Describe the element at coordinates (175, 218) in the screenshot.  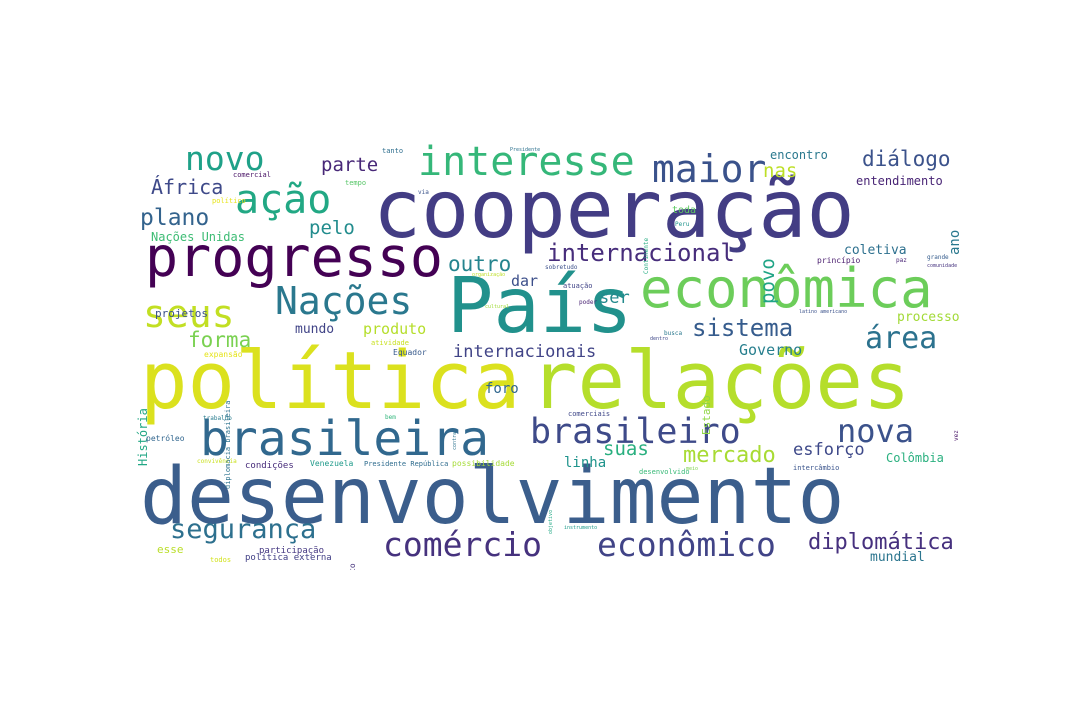
I see `word-plano: plano` at that location.